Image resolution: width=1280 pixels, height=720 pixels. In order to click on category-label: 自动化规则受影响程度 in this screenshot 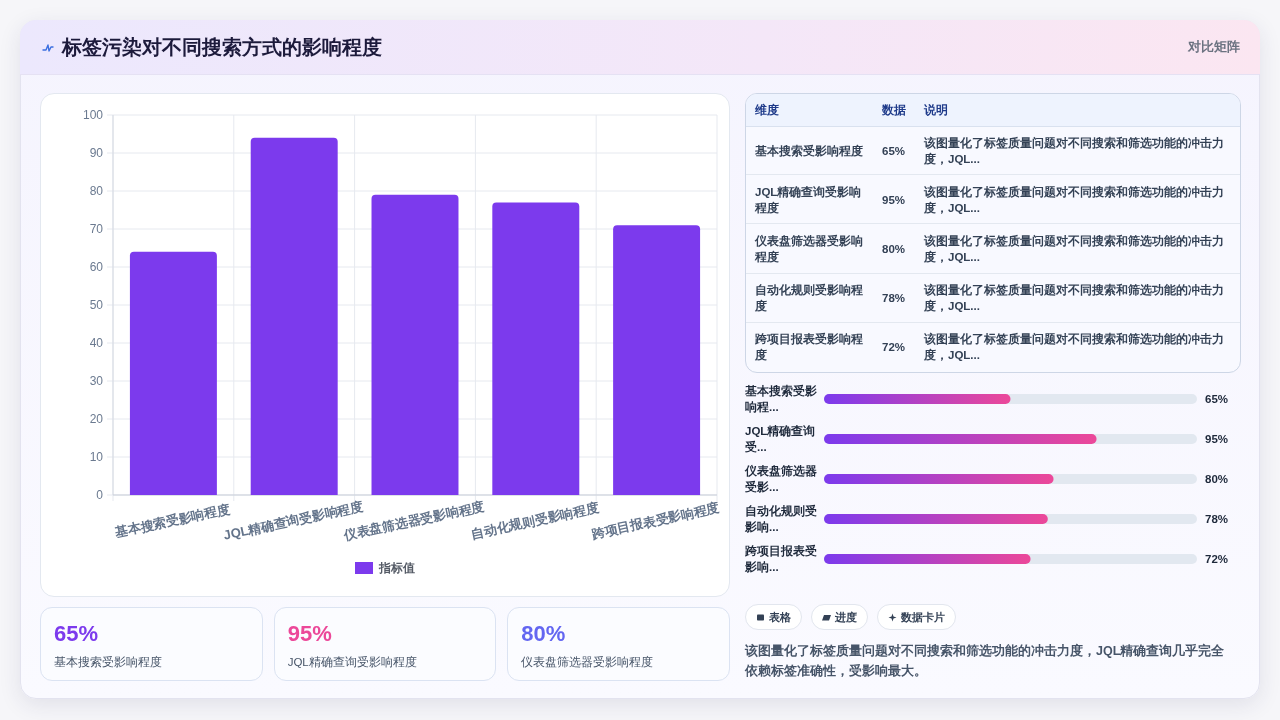, I will do `click(809, 298)`.